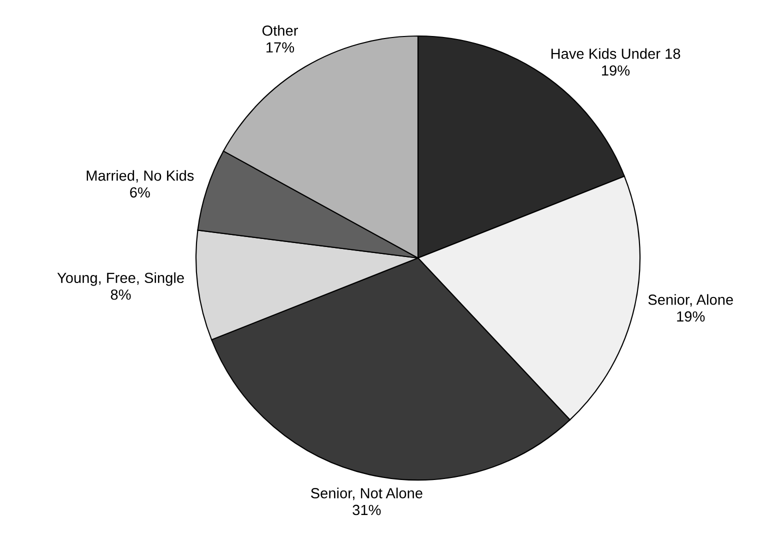  Describe the element at coordinates (366, 494) in the screenshot. I see `slice-label: Senior, Not Alone` at that location.